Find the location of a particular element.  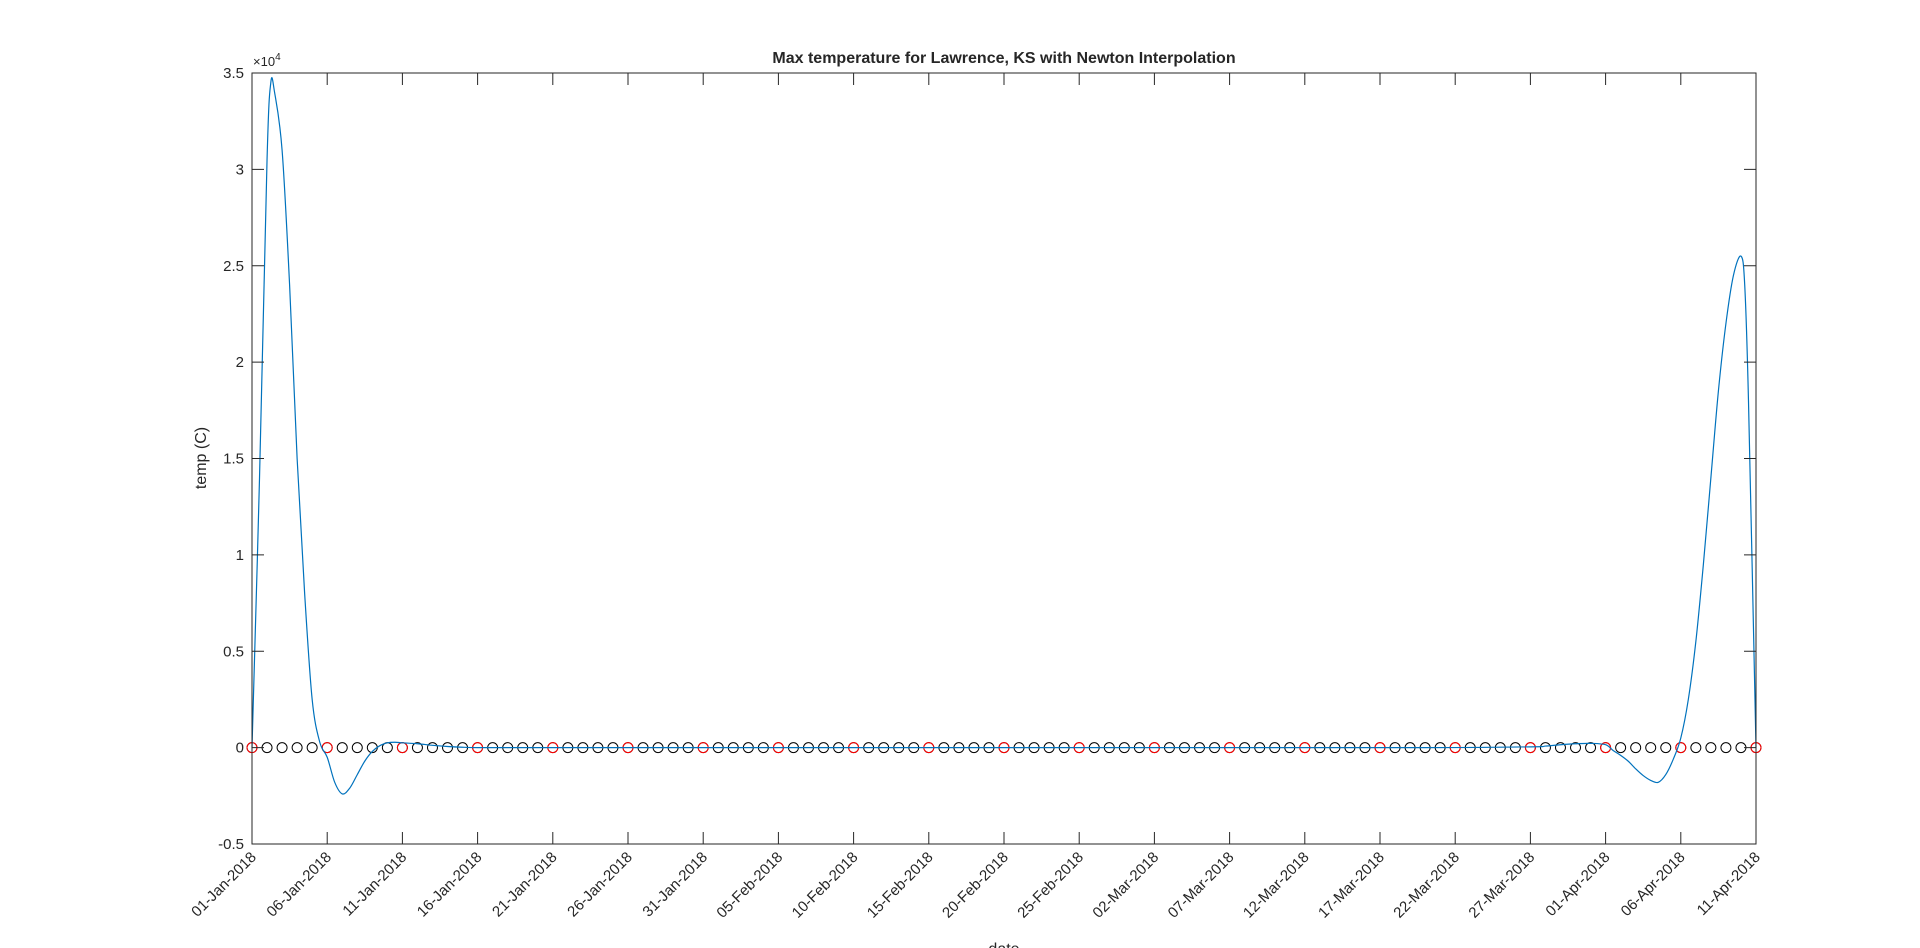

y-tick-label: 3.5 is located at coordinates (233, 73).